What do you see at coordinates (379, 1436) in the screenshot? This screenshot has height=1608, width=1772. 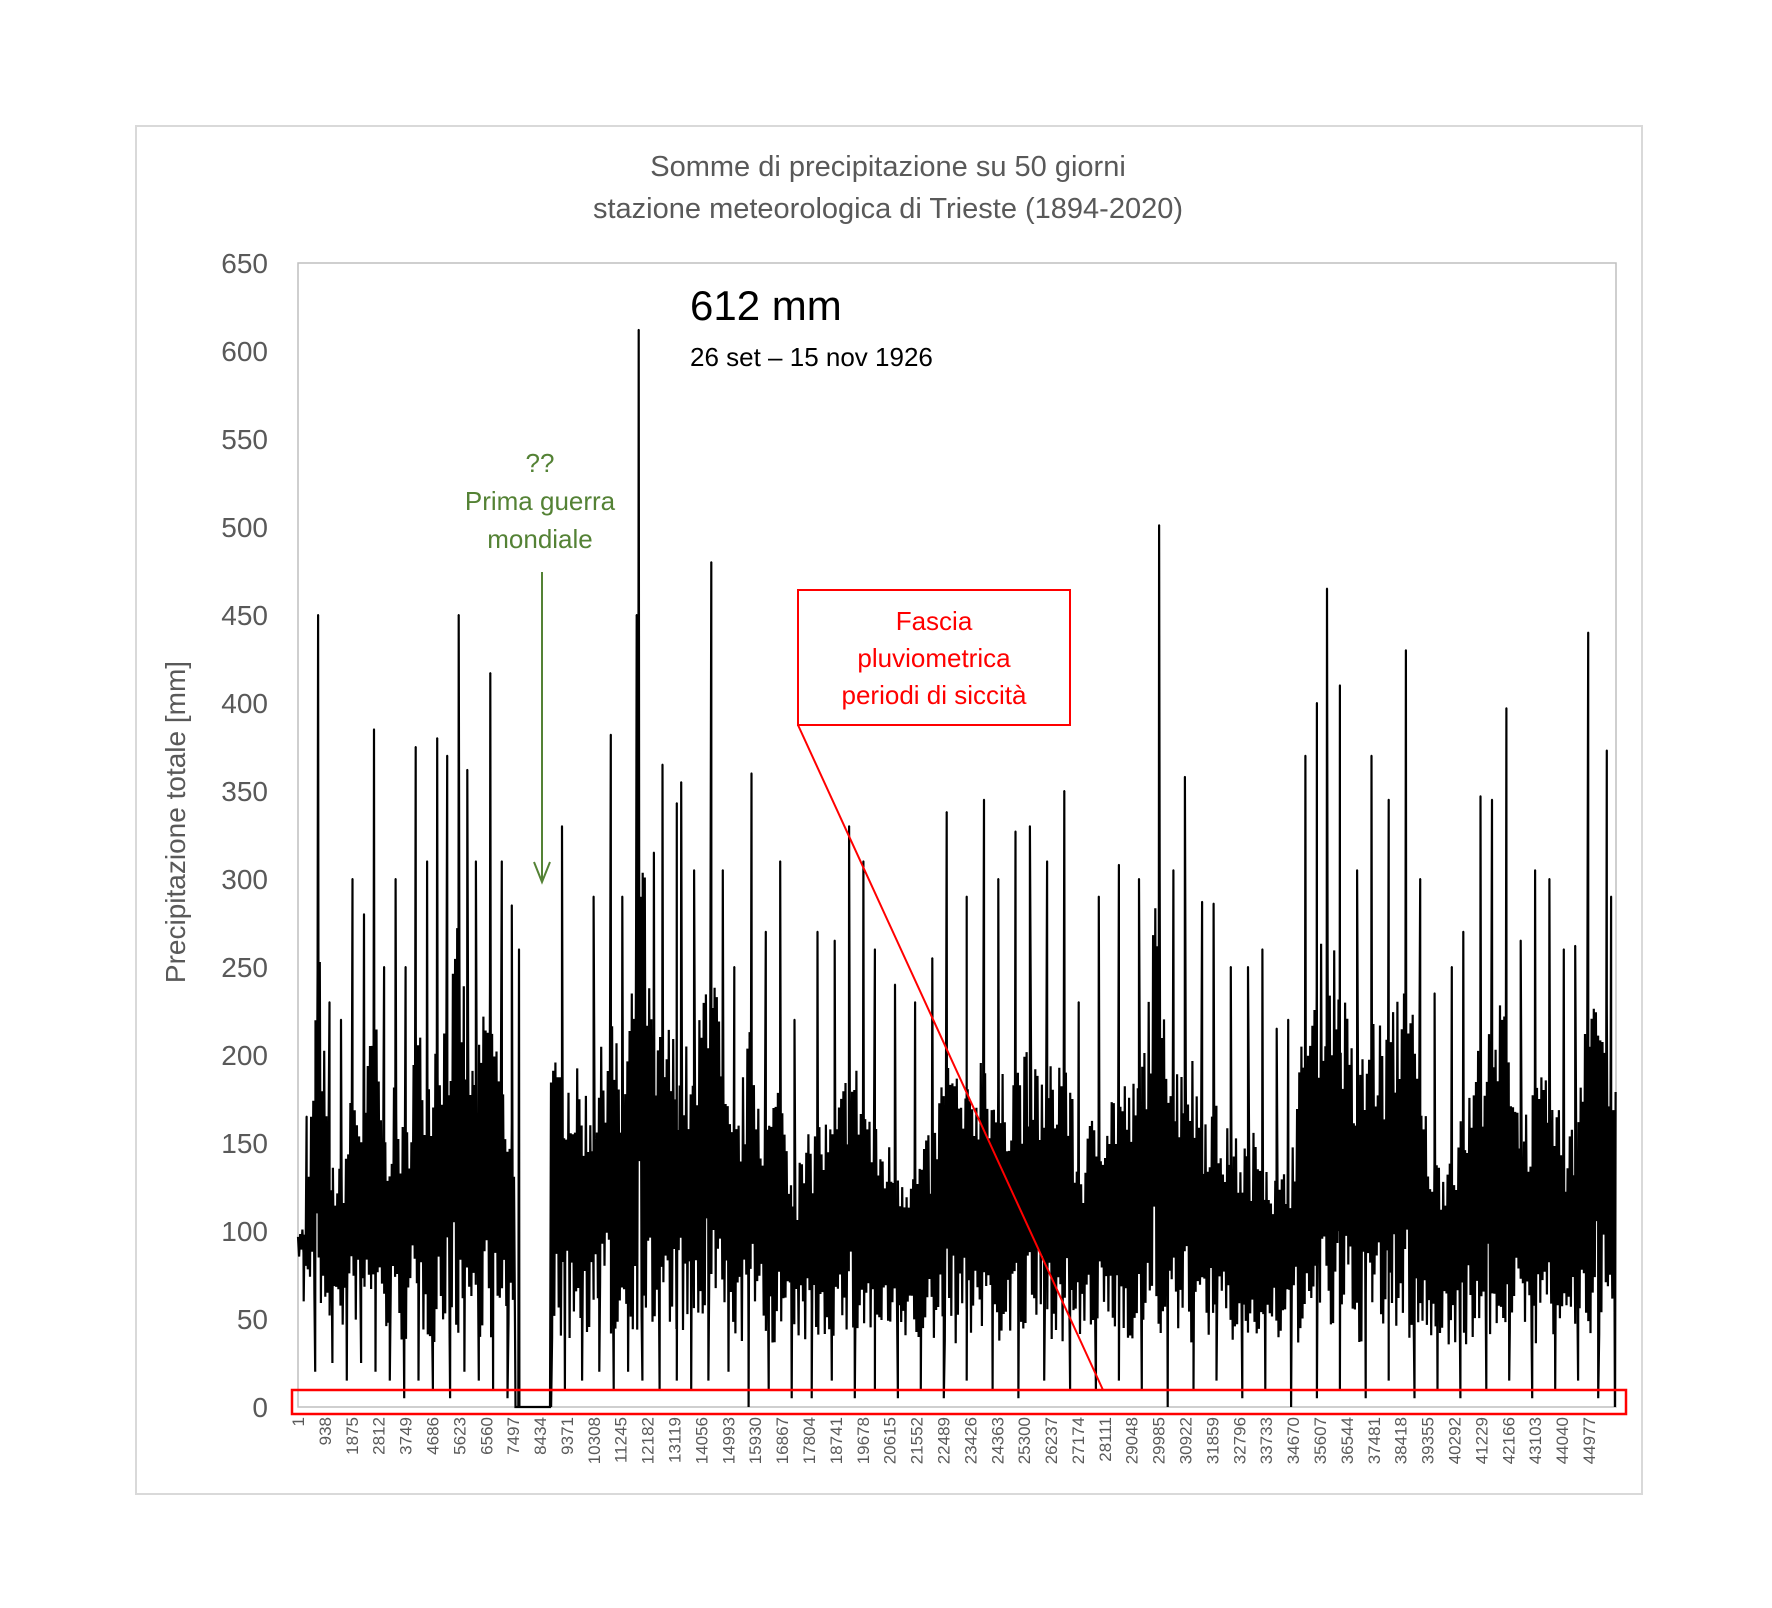 I see `x-tick-label: 2812` at bounding box center [379, 1436].